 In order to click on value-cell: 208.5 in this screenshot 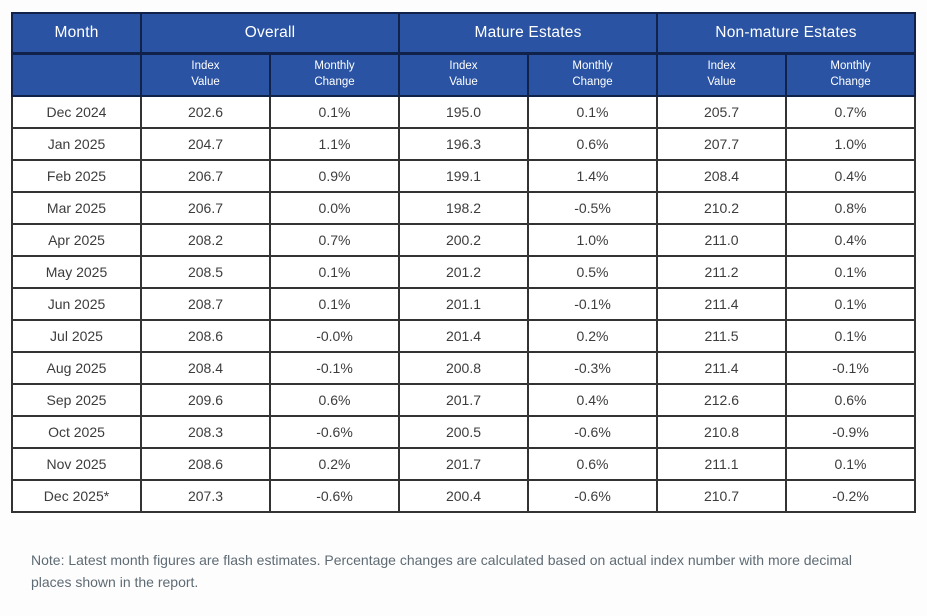, I will do `click(205, 272)`.